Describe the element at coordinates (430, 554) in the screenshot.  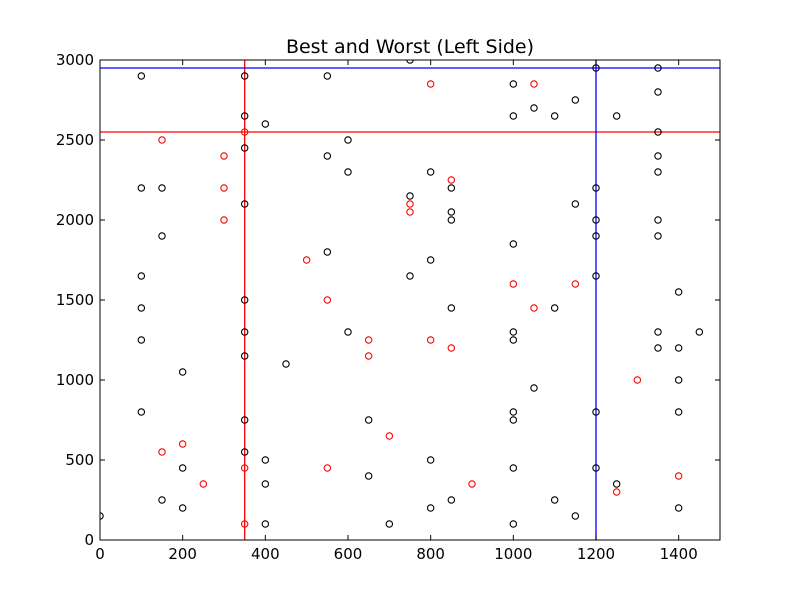
I see `x-tick-label: 800` at that location.